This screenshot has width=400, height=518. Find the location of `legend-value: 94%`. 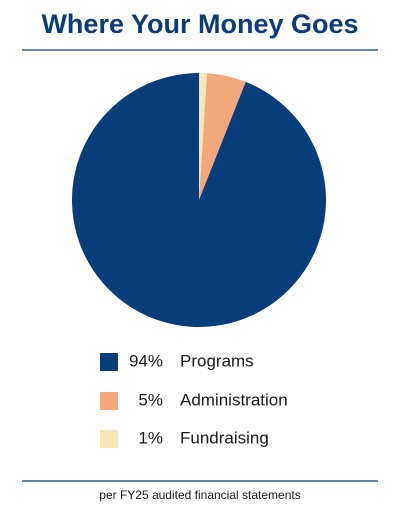

legend-value: 94% is located at coordinates (146, 360).